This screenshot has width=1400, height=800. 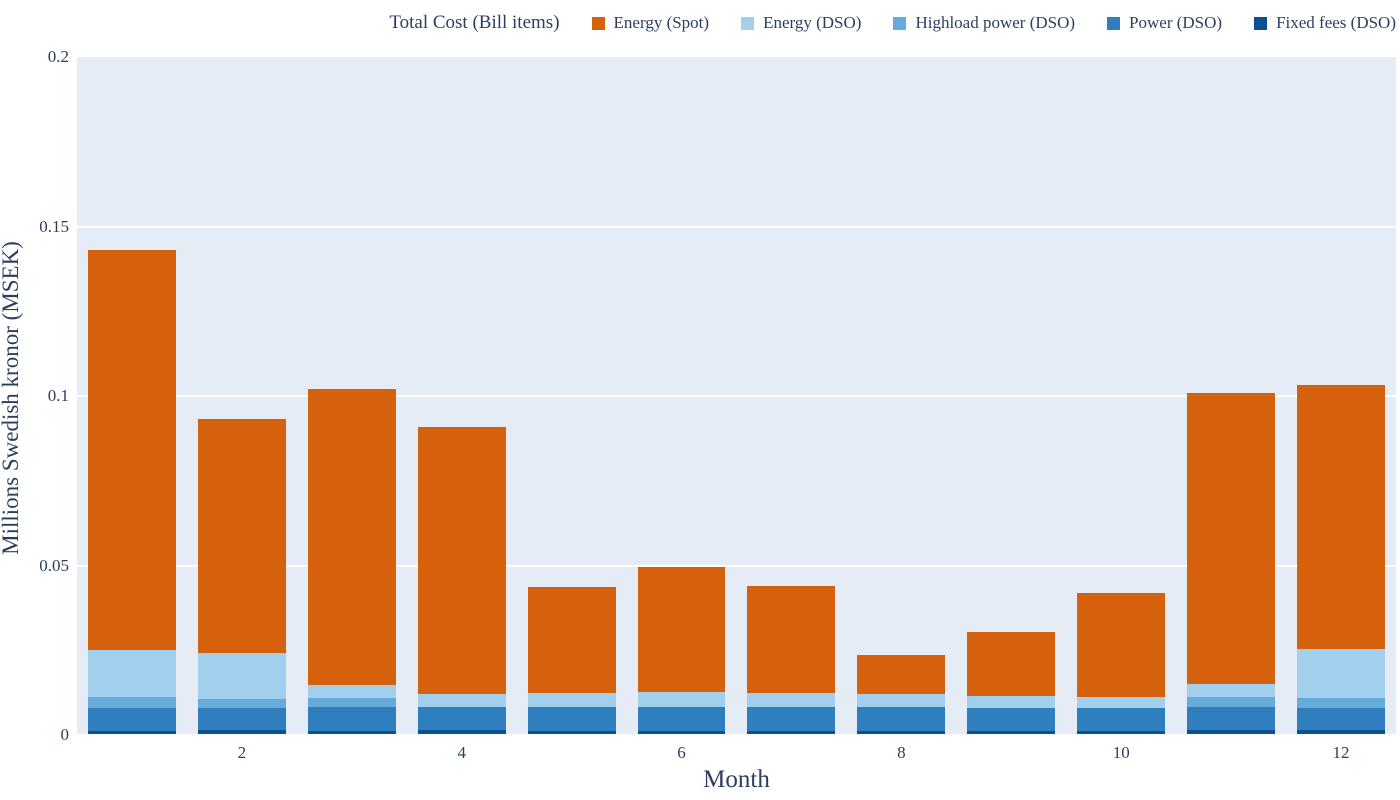 What do you see at coordinates (736, 226) in the screenshot?
I see `gridline-y-0.15` at bounding box center [736, 226].